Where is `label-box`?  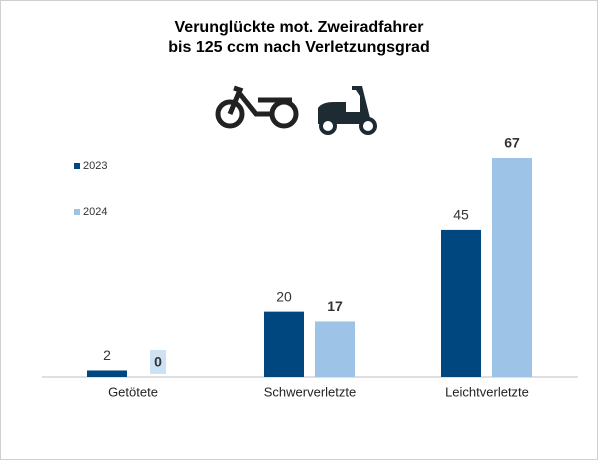
label-box is located at coordinates (158, 362).